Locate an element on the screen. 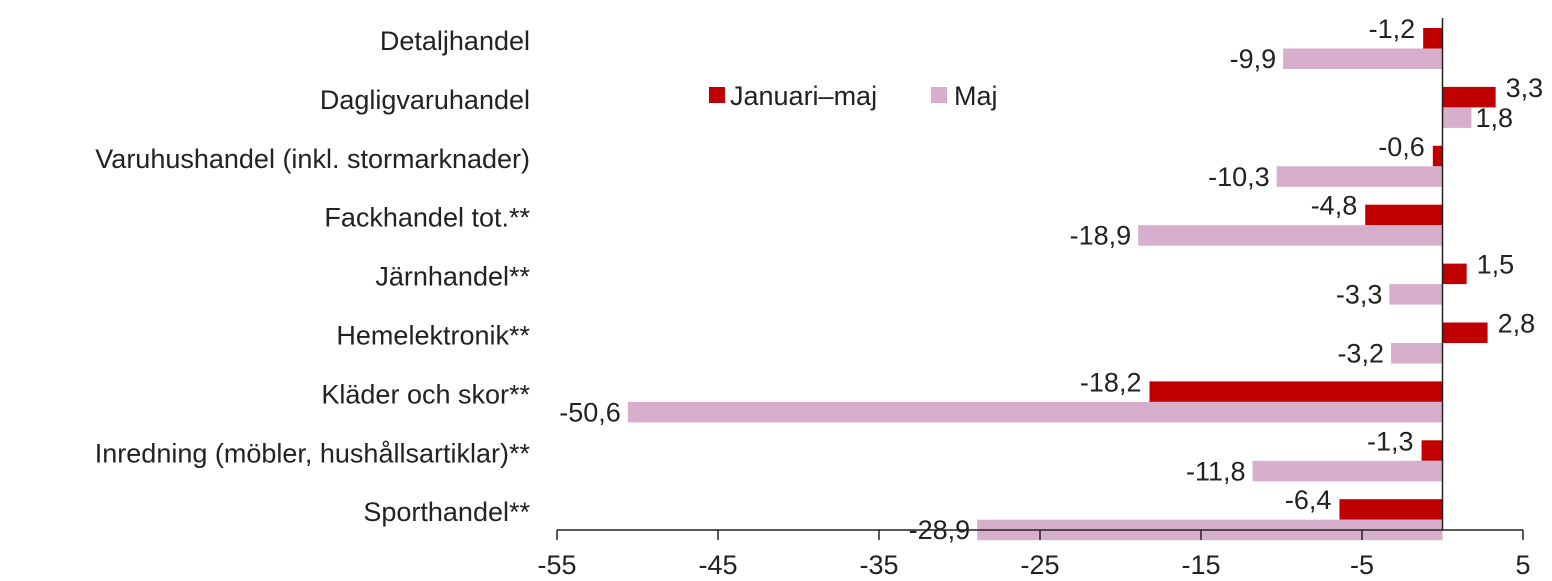  x-tick-label: -45 is located at coordinates (717, 565).